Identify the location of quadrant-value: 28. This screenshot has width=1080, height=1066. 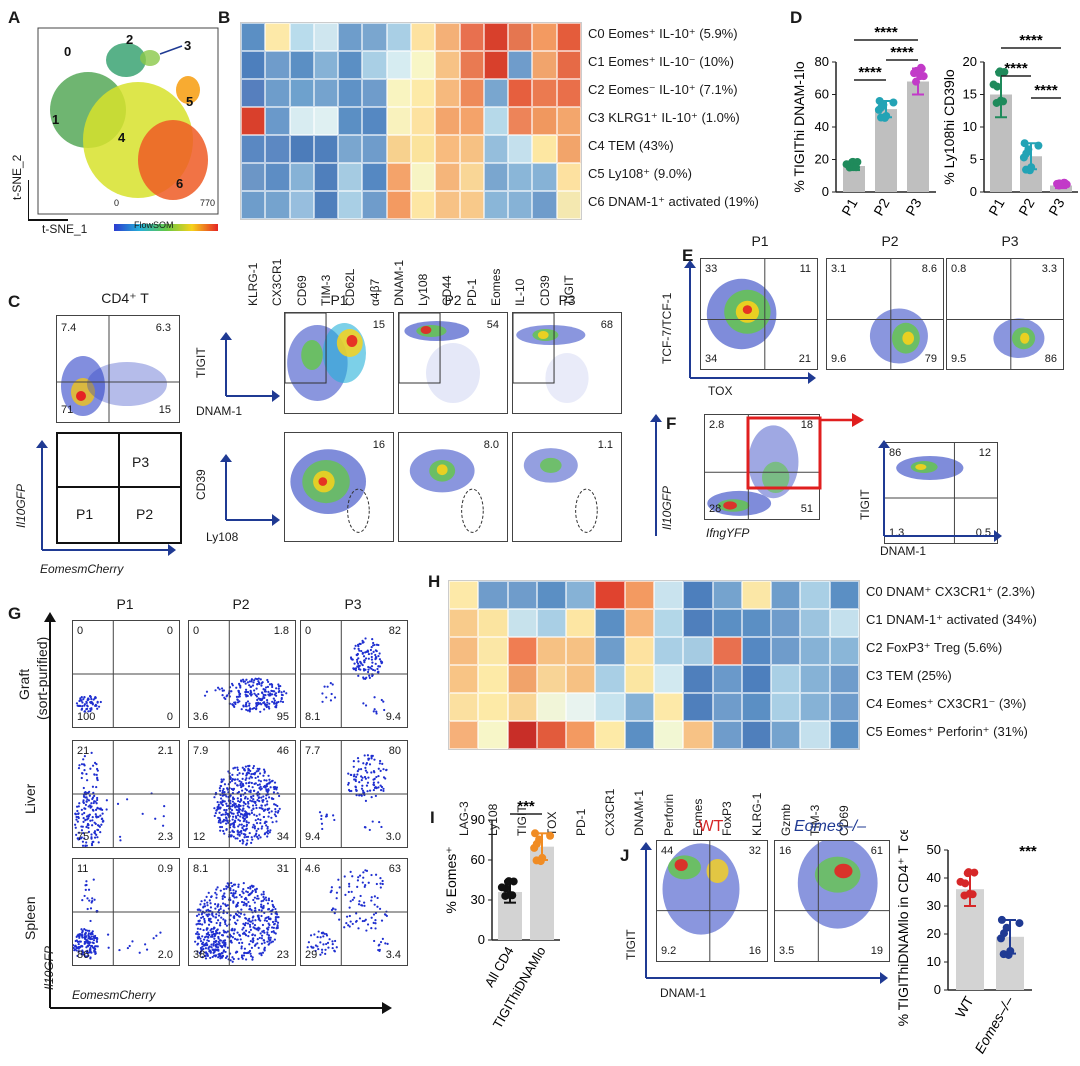
(715, 509).